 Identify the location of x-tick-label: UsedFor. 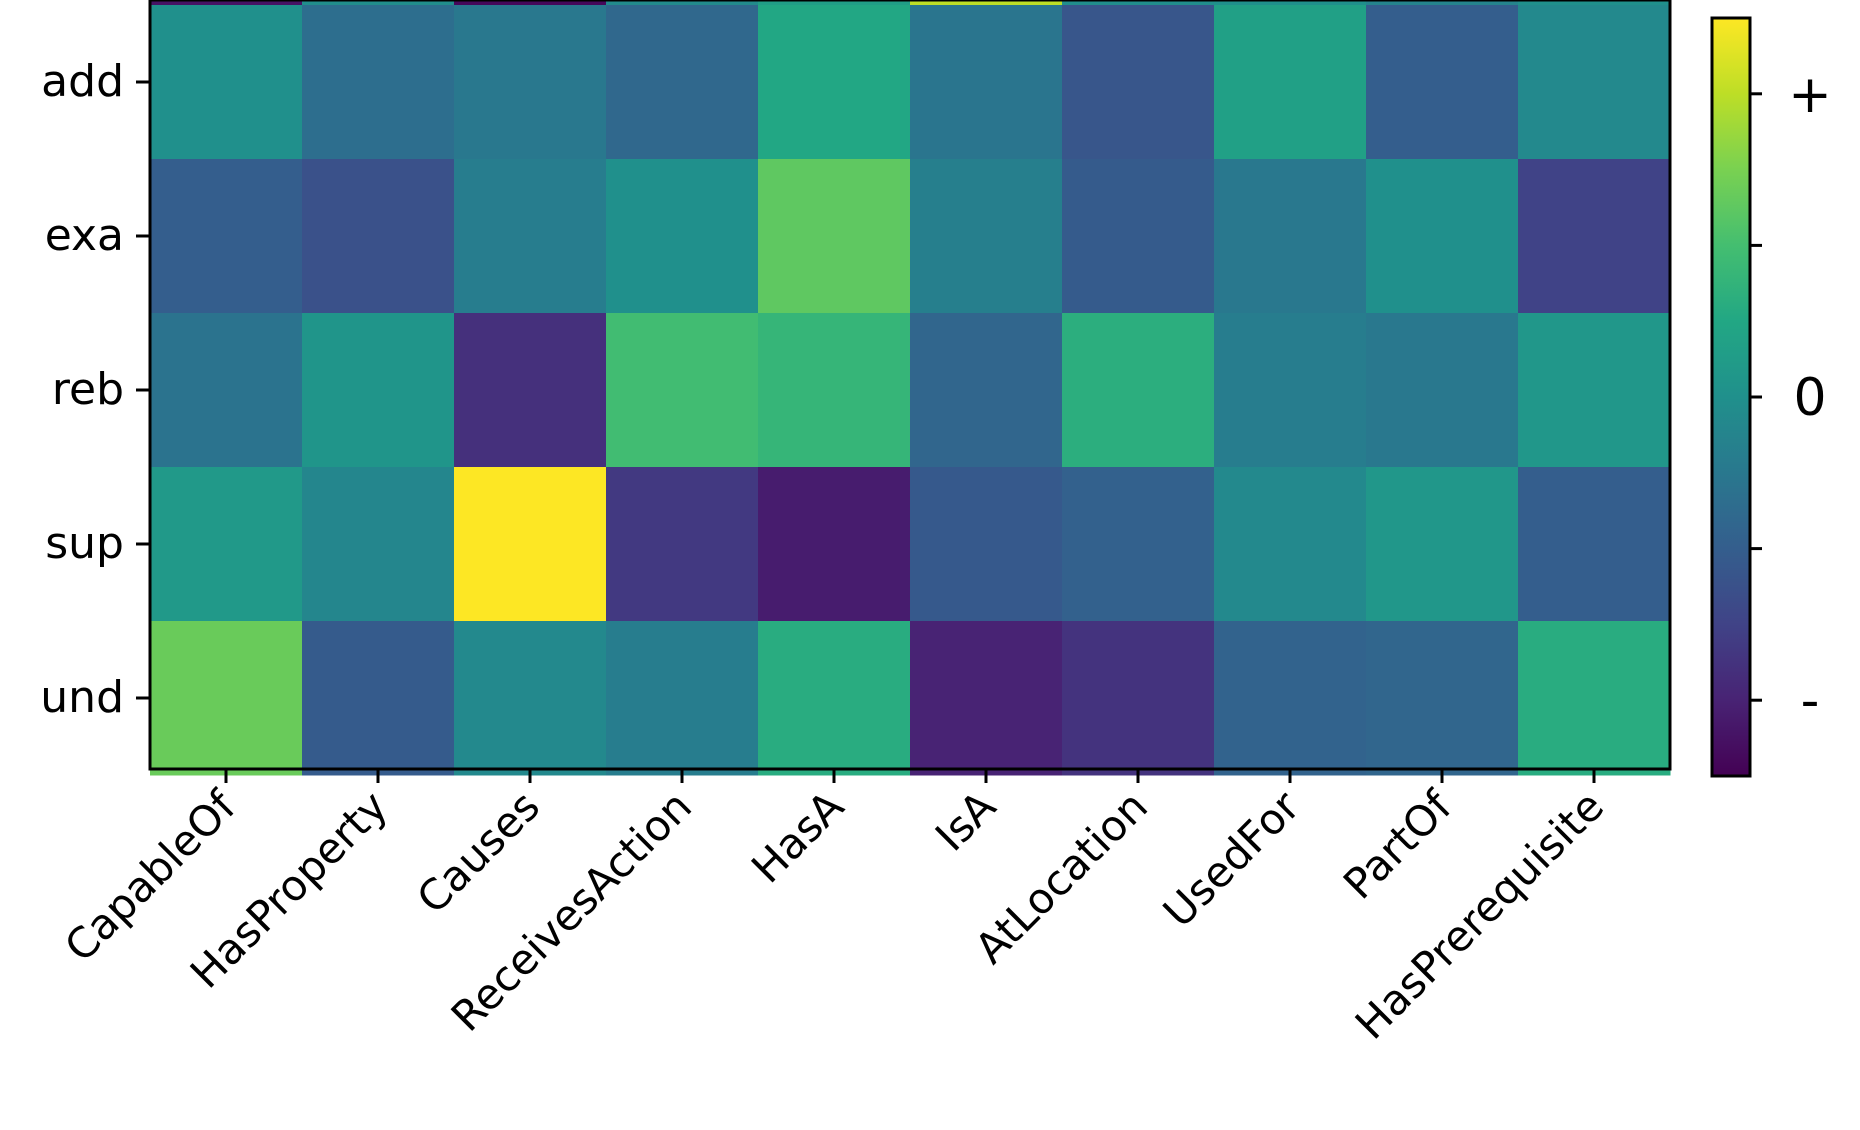
(1232, 859).